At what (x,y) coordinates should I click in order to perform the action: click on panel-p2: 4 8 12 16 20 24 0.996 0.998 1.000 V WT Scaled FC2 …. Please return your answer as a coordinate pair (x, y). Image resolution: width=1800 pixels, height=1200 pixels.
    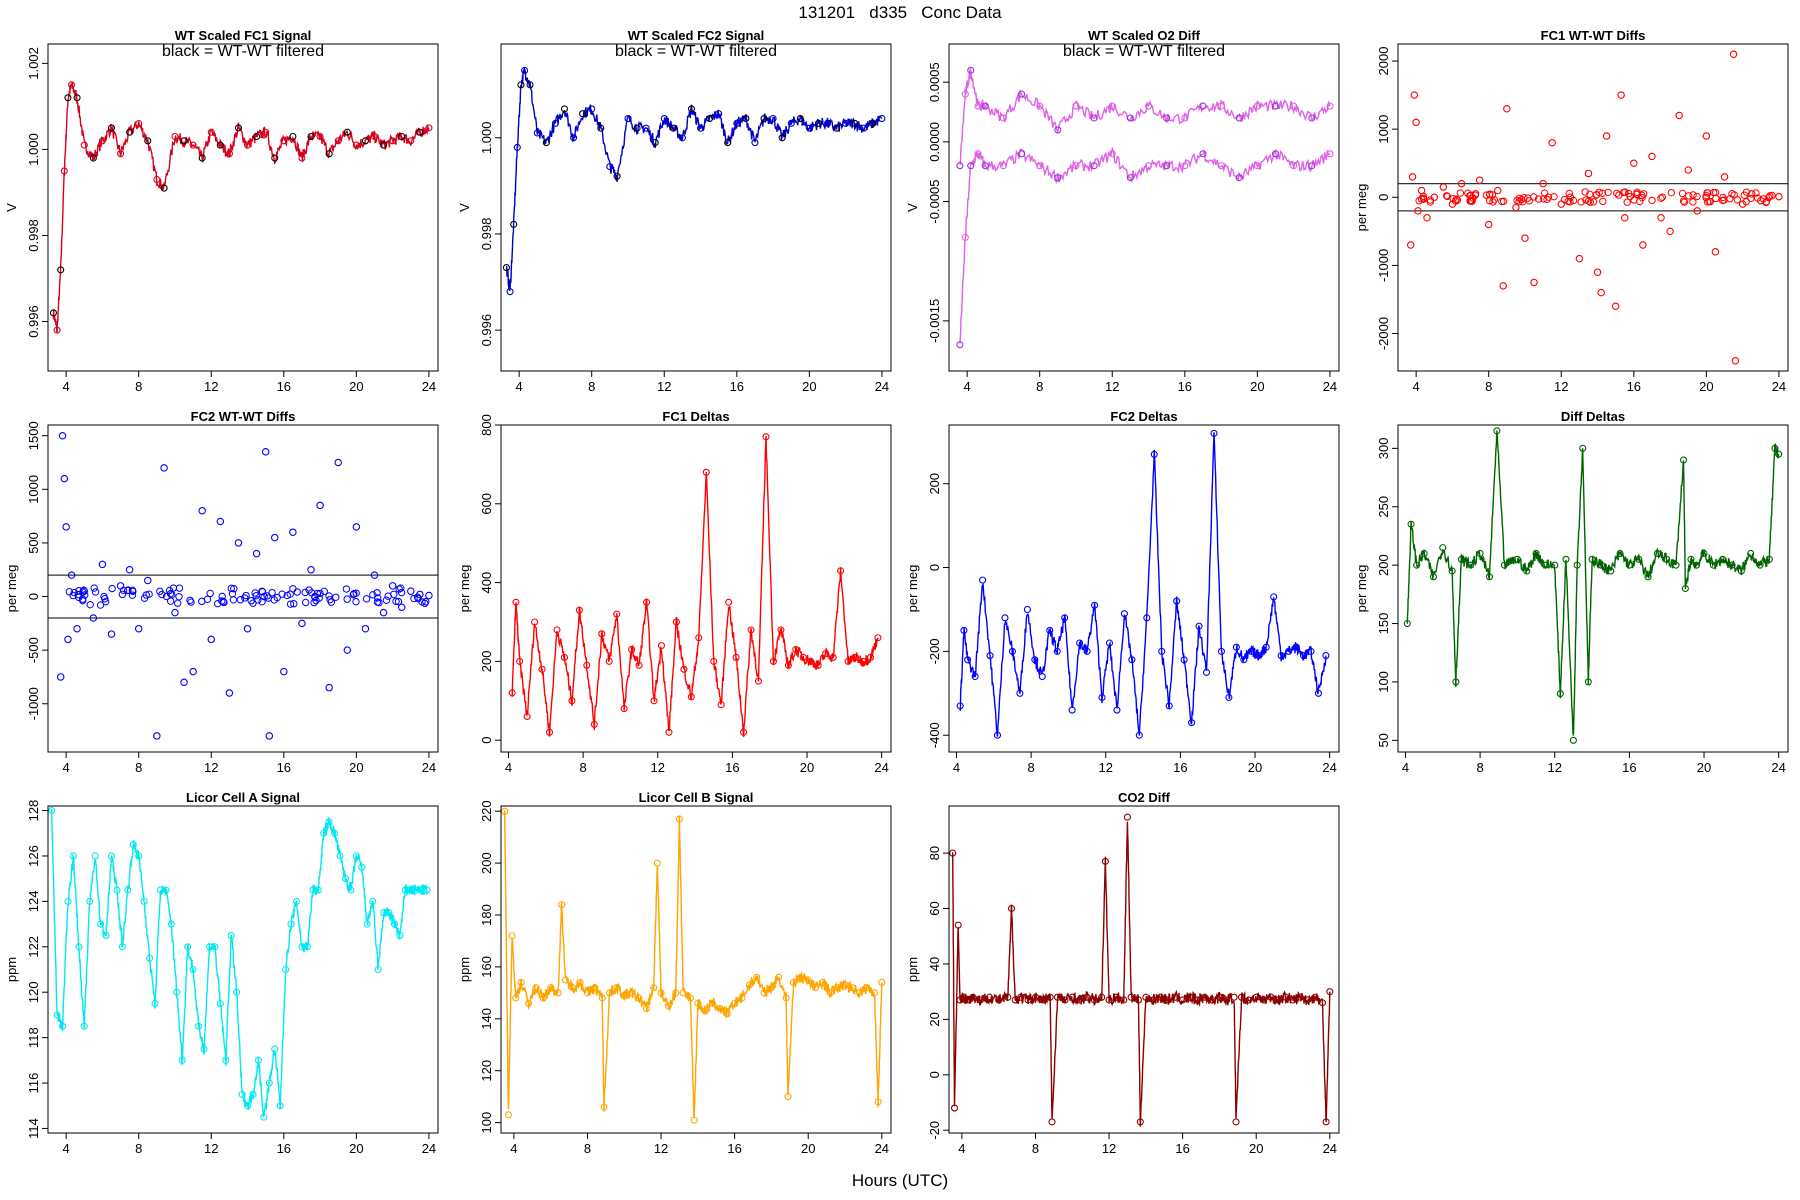
    Looking at the image, I should click on (674, 211).